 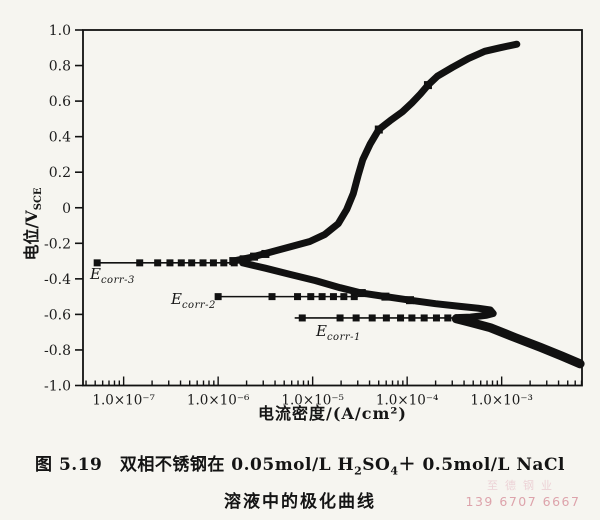 What do you see at coordinates (66, 209) in the screenshot?
I see `y-tick-label: 0` at bounding box center [66, 209].